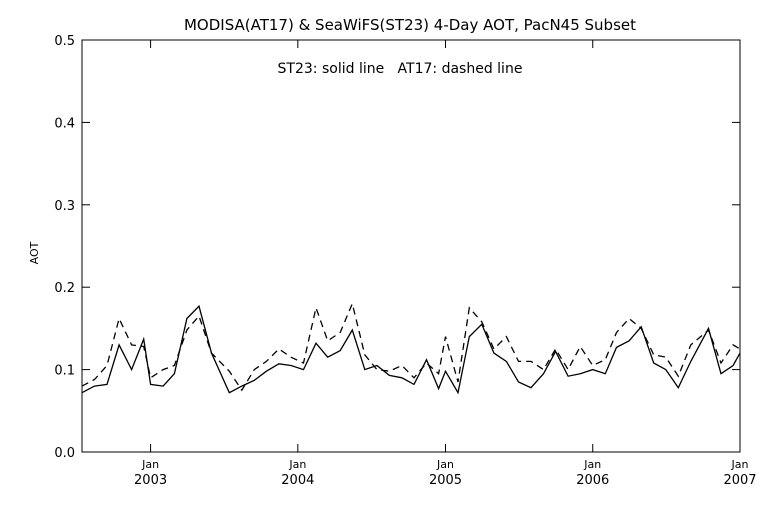 The width and height of the screenshot is (768, 512). What do you see at coordinates (64, 453) in the screenshot?
I see `y-tick-label: 0.0` at bounding box center [64, 453].